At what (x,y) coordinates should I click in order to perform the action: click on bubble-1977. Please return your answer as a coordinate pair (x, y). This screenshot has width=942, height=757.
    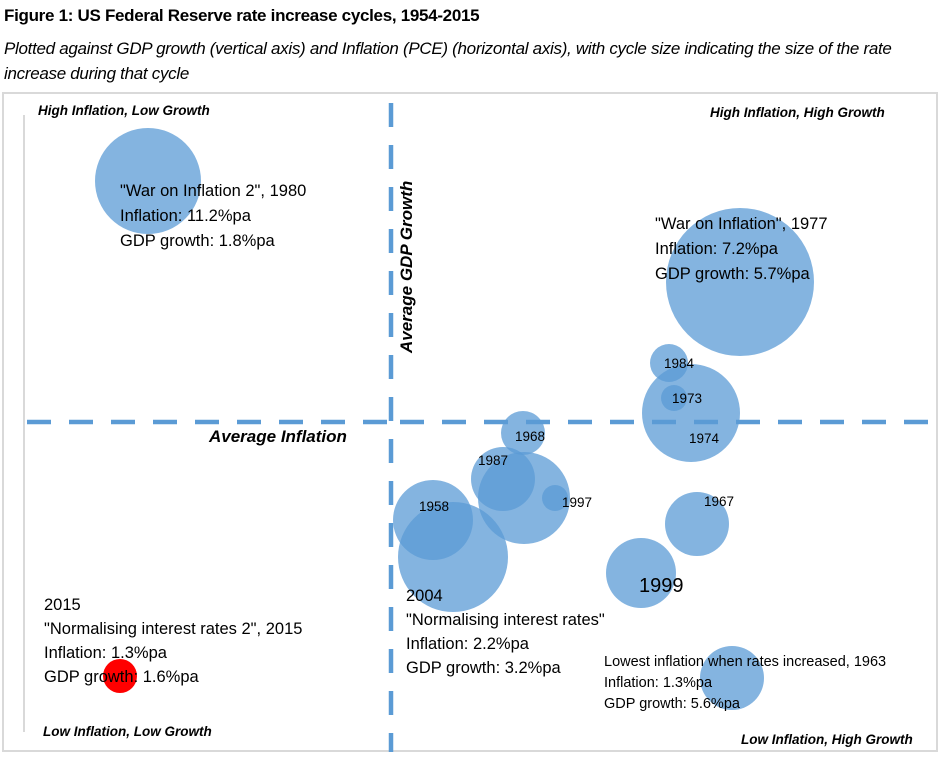
    Looking at the image, I should click on (740, 282).